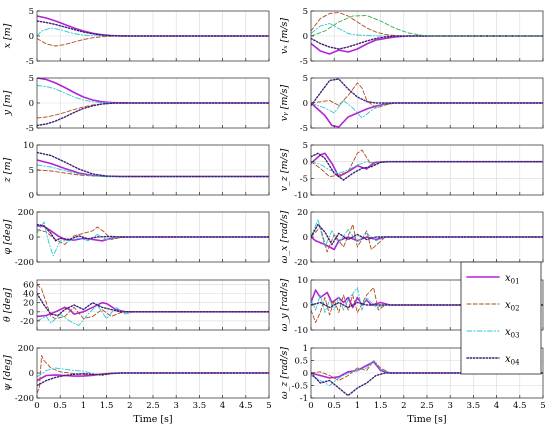 The width and height of the screenshot is (550, 444). What do you see at coordinates (512, 333) in the screenshot?
I see `legend-label-x03: x03` at bounding box center [512, 333].